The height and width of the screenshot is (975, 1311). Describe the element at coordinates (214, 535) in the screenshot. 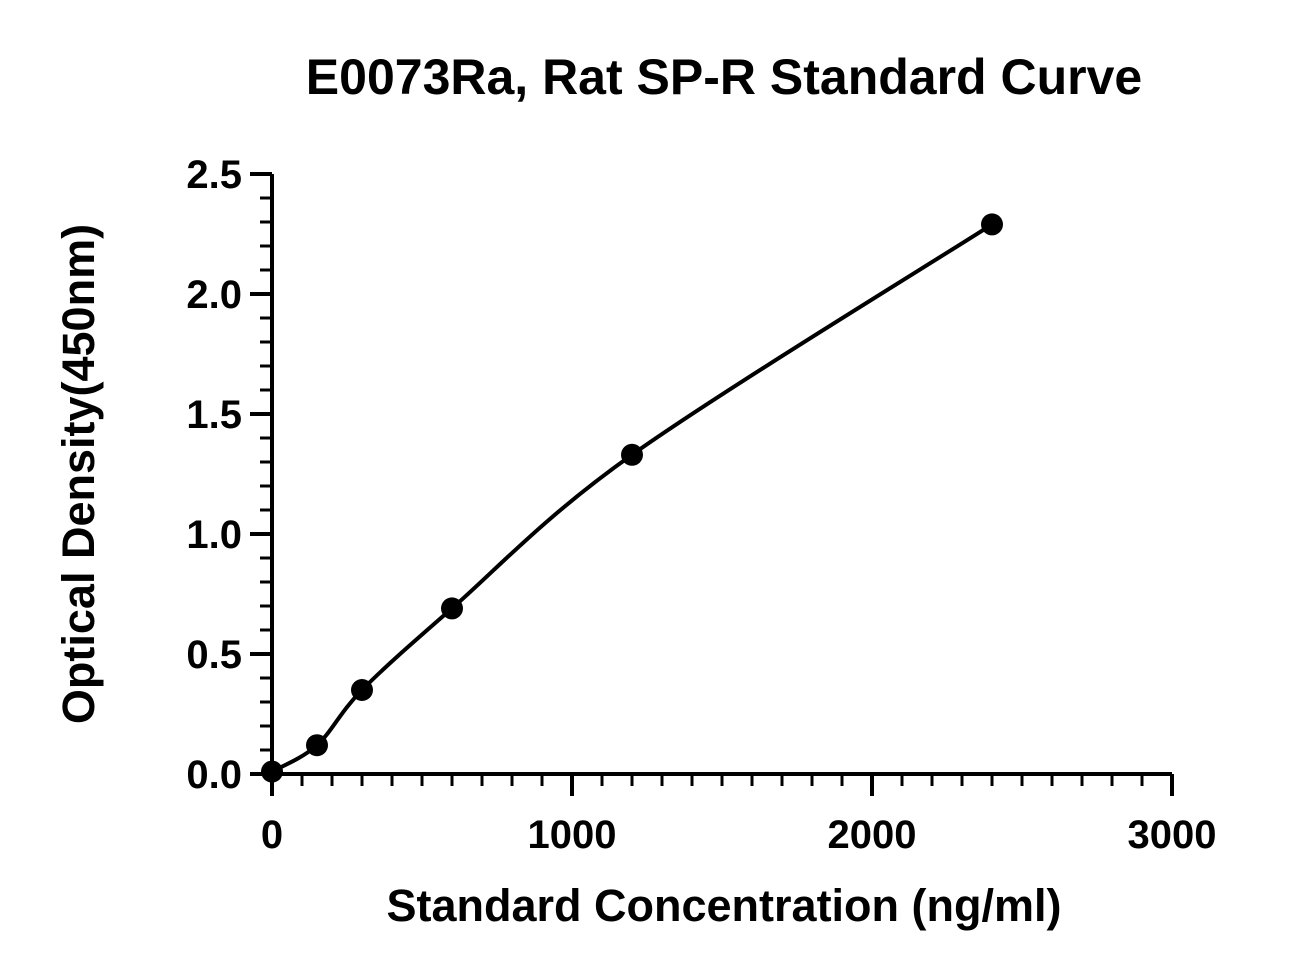

I see `y-tick-label: 1.0` at that location.